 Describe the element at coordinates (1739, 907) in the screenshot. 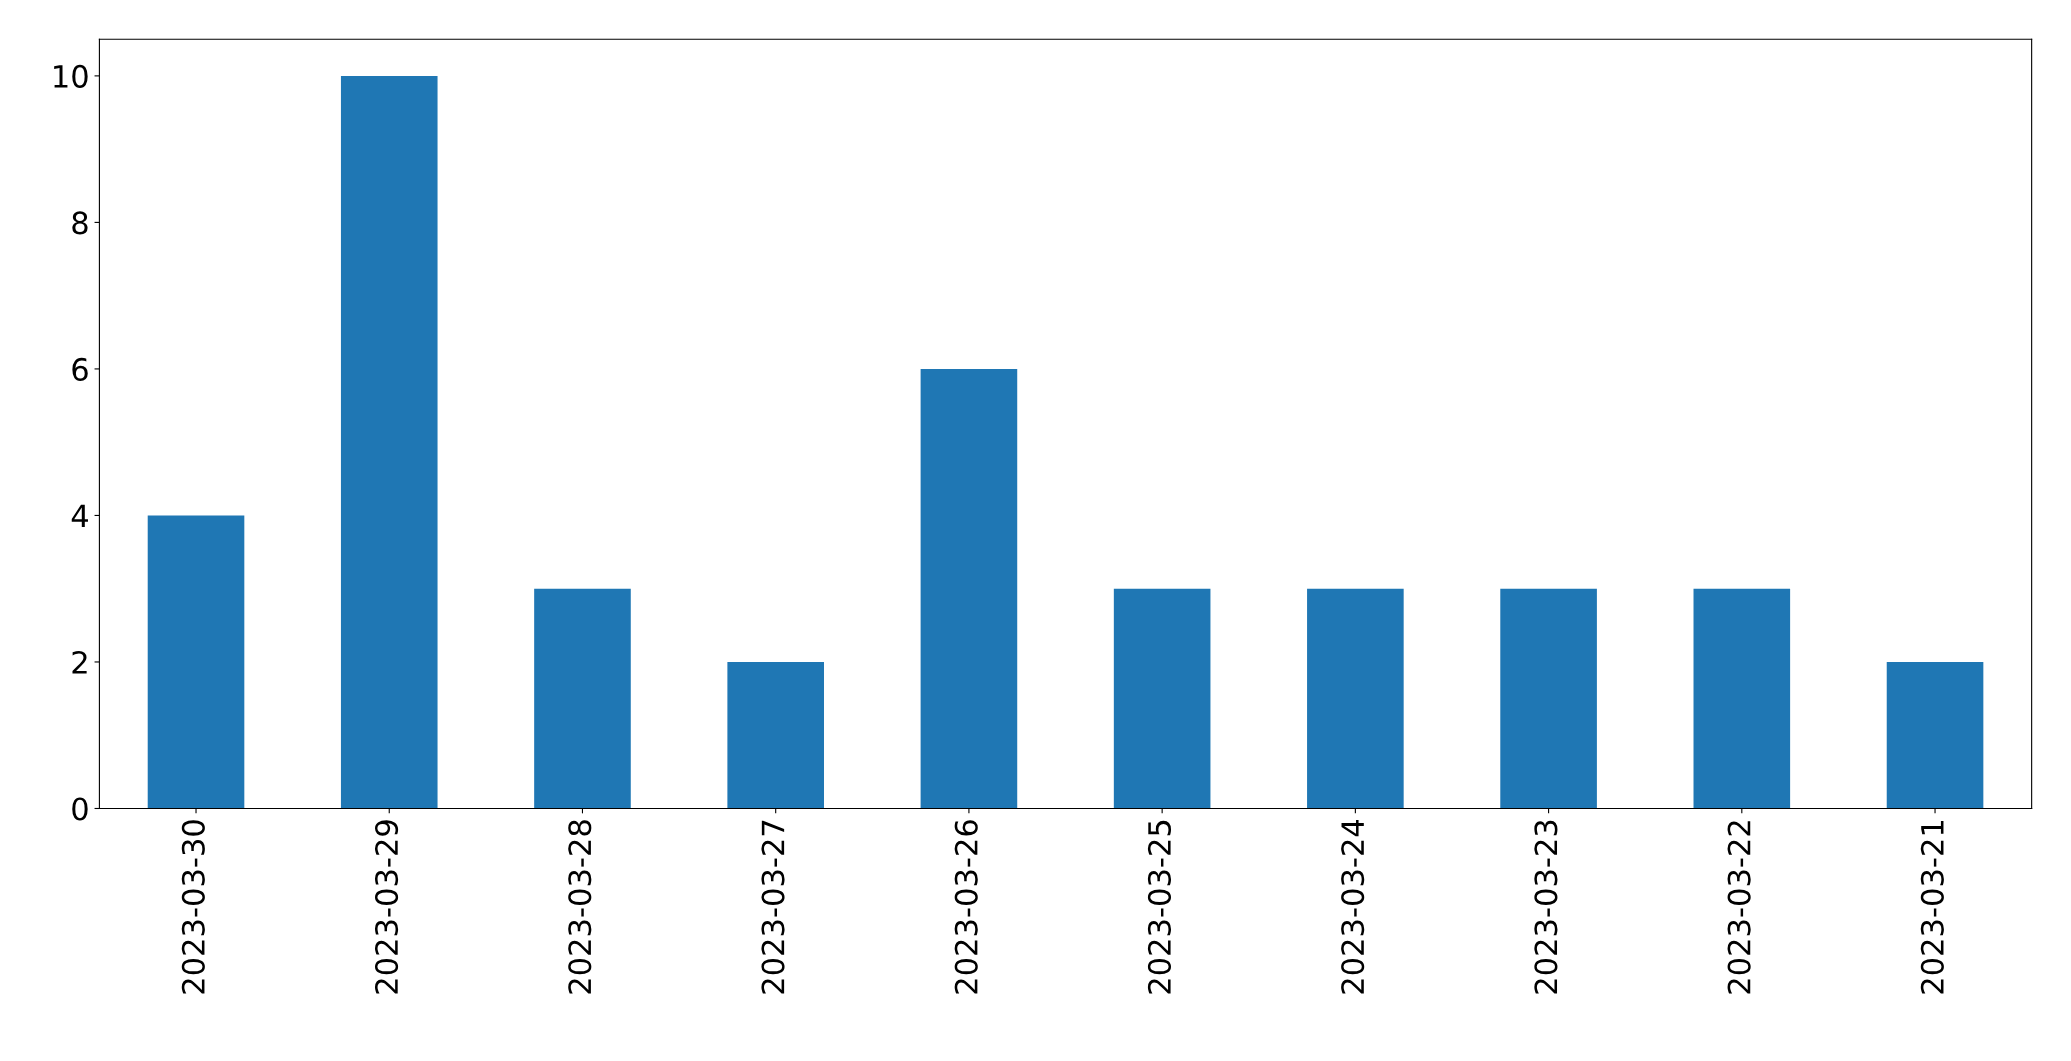

I see `x-tick-label: 2023-03-22` at that location.